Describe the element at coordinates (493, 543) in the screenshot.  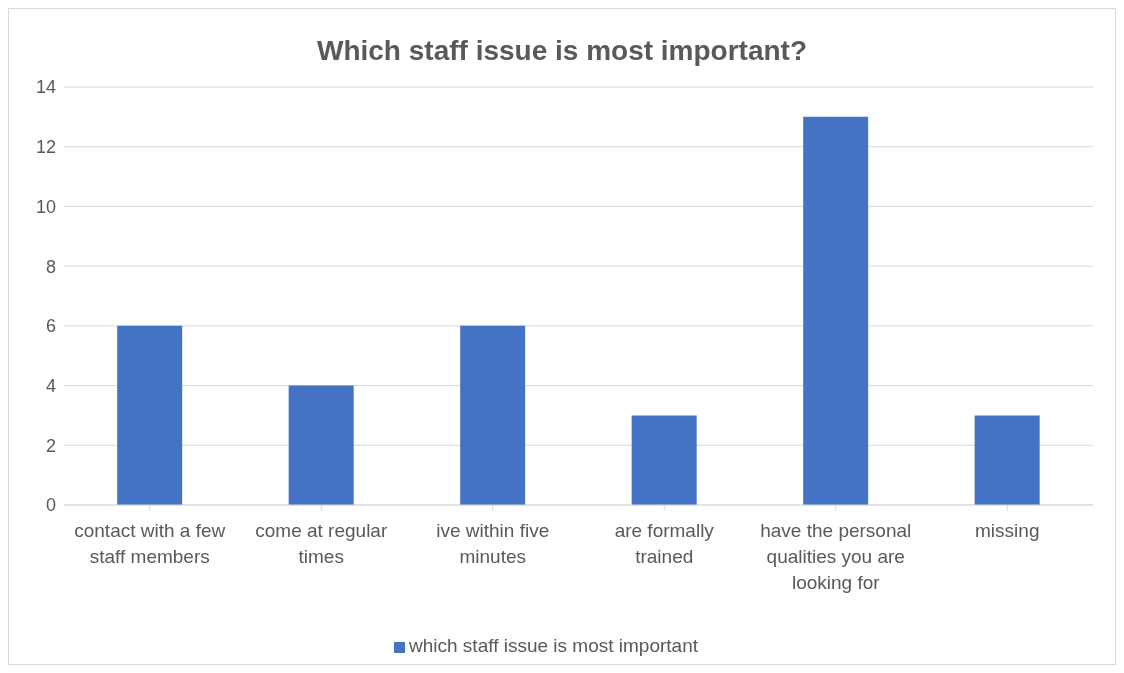
I see `x-tick-label: ive within five minutes` at that location.